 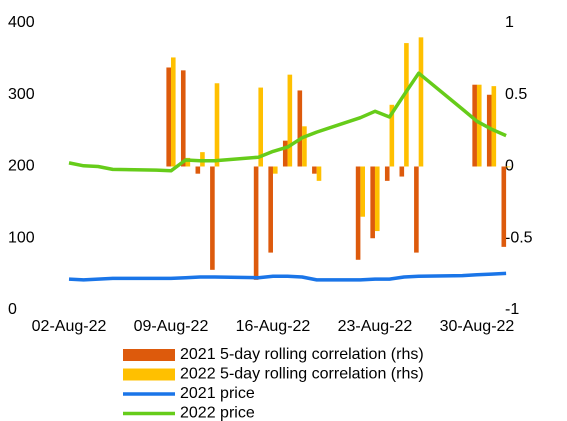 What do you see at coordinates (21, 237) in the screenshot?
I see `y-tick-label: 100` at bounding box center [21, 237].